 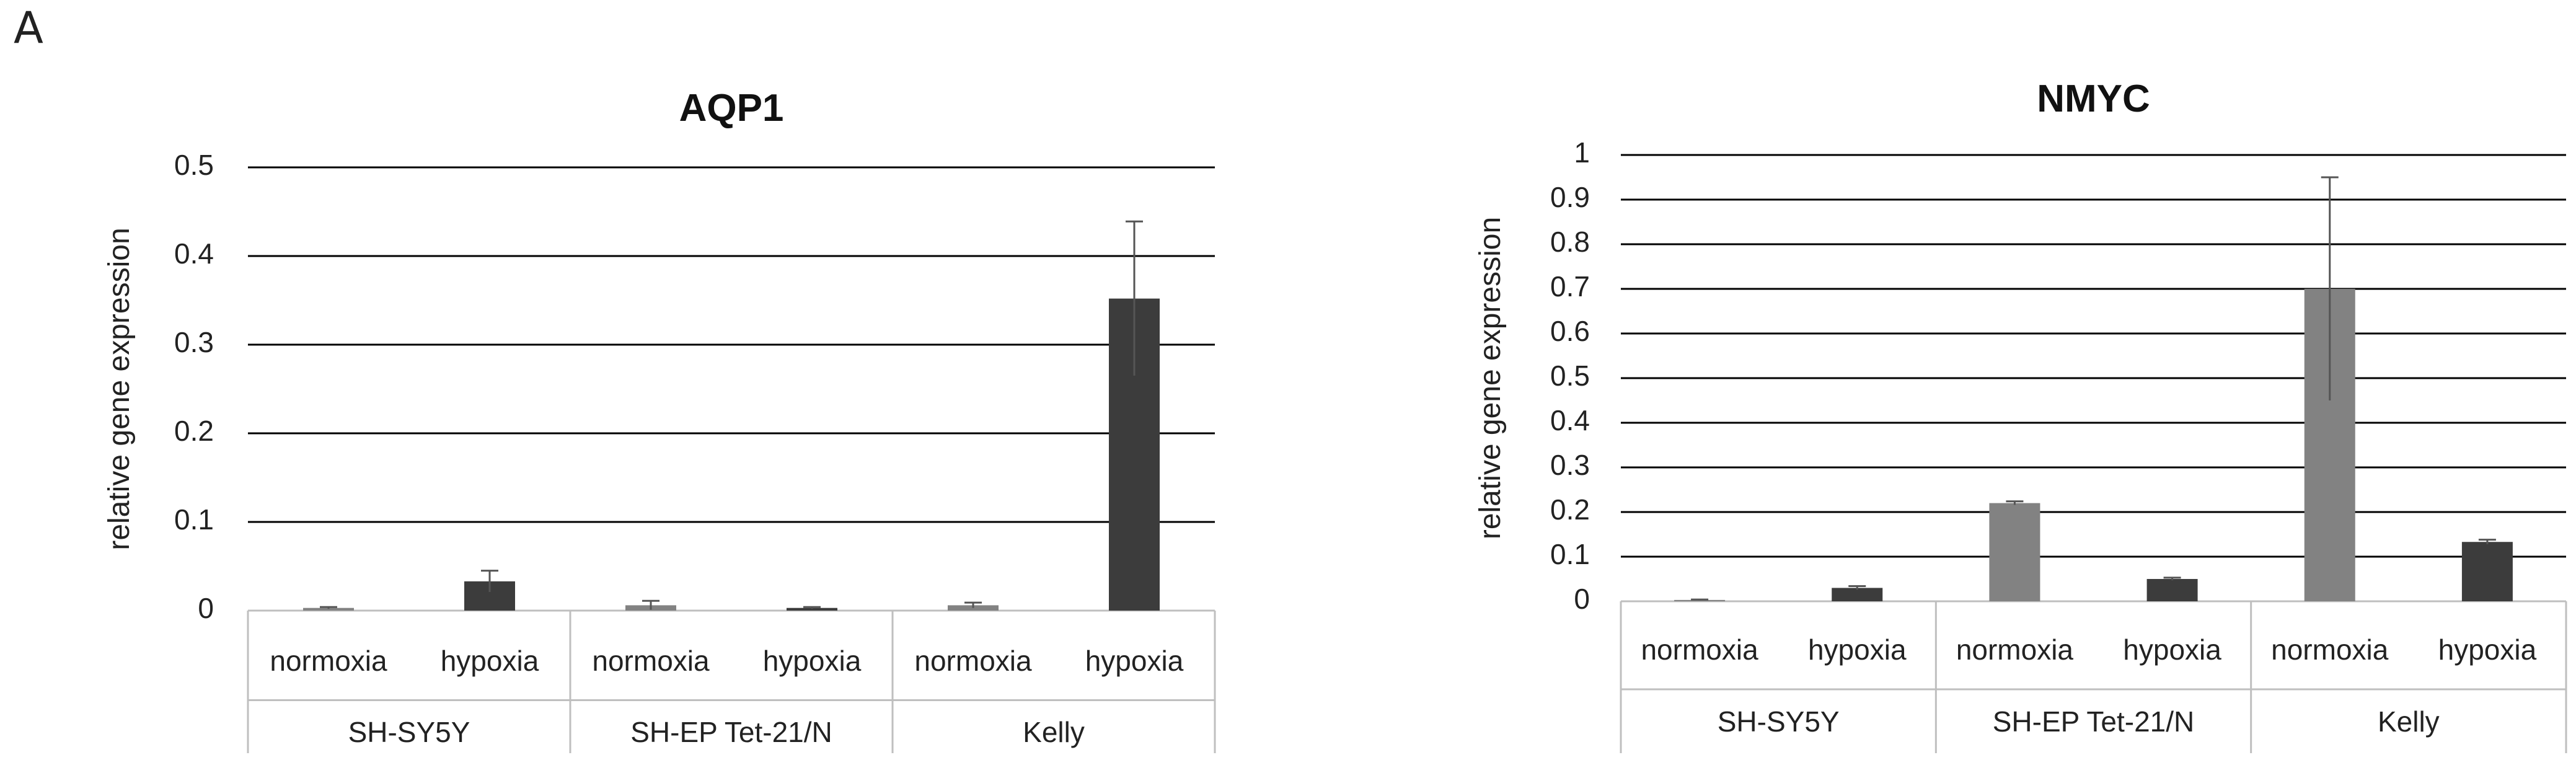 I want to click on chart-title: NMYC, so click(x=2093, y=99).